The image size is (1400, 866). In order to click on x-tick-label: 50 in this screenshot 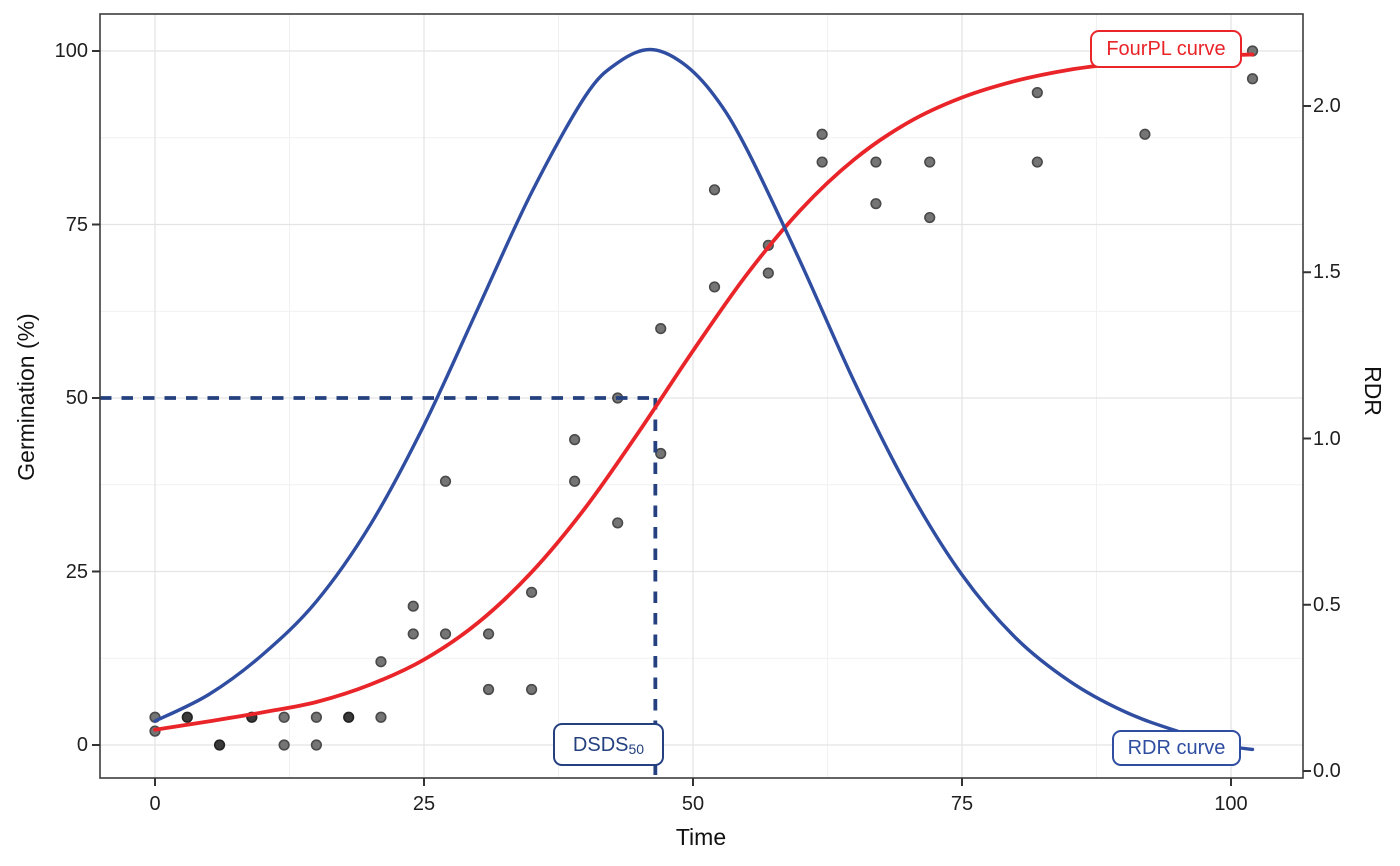, I will do `click(693, 804)`.